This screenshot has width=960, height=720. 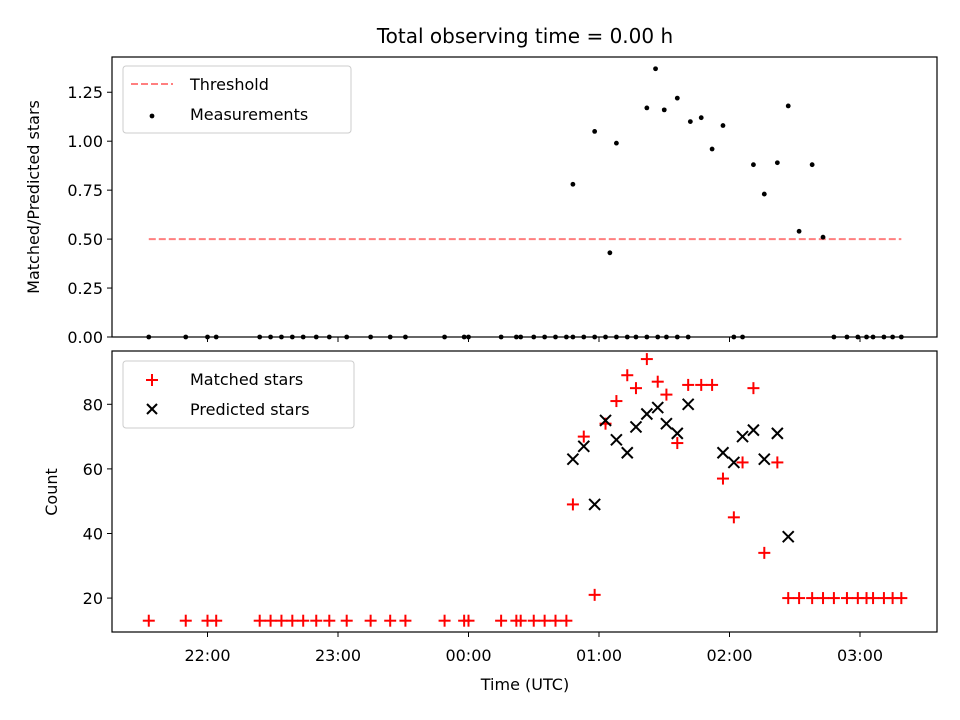 What do you see at coordinates (152, 116) in the screenshot?
I see `legend-measurements-swatch` at bounding box center [152, 116].